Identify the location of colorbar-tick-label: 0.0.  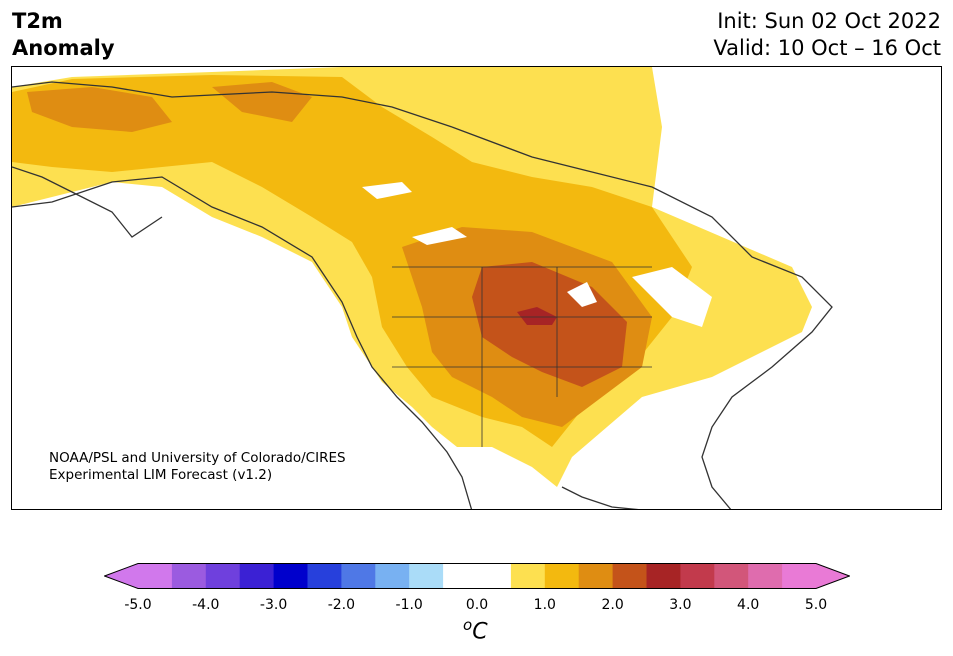
(477, 605).